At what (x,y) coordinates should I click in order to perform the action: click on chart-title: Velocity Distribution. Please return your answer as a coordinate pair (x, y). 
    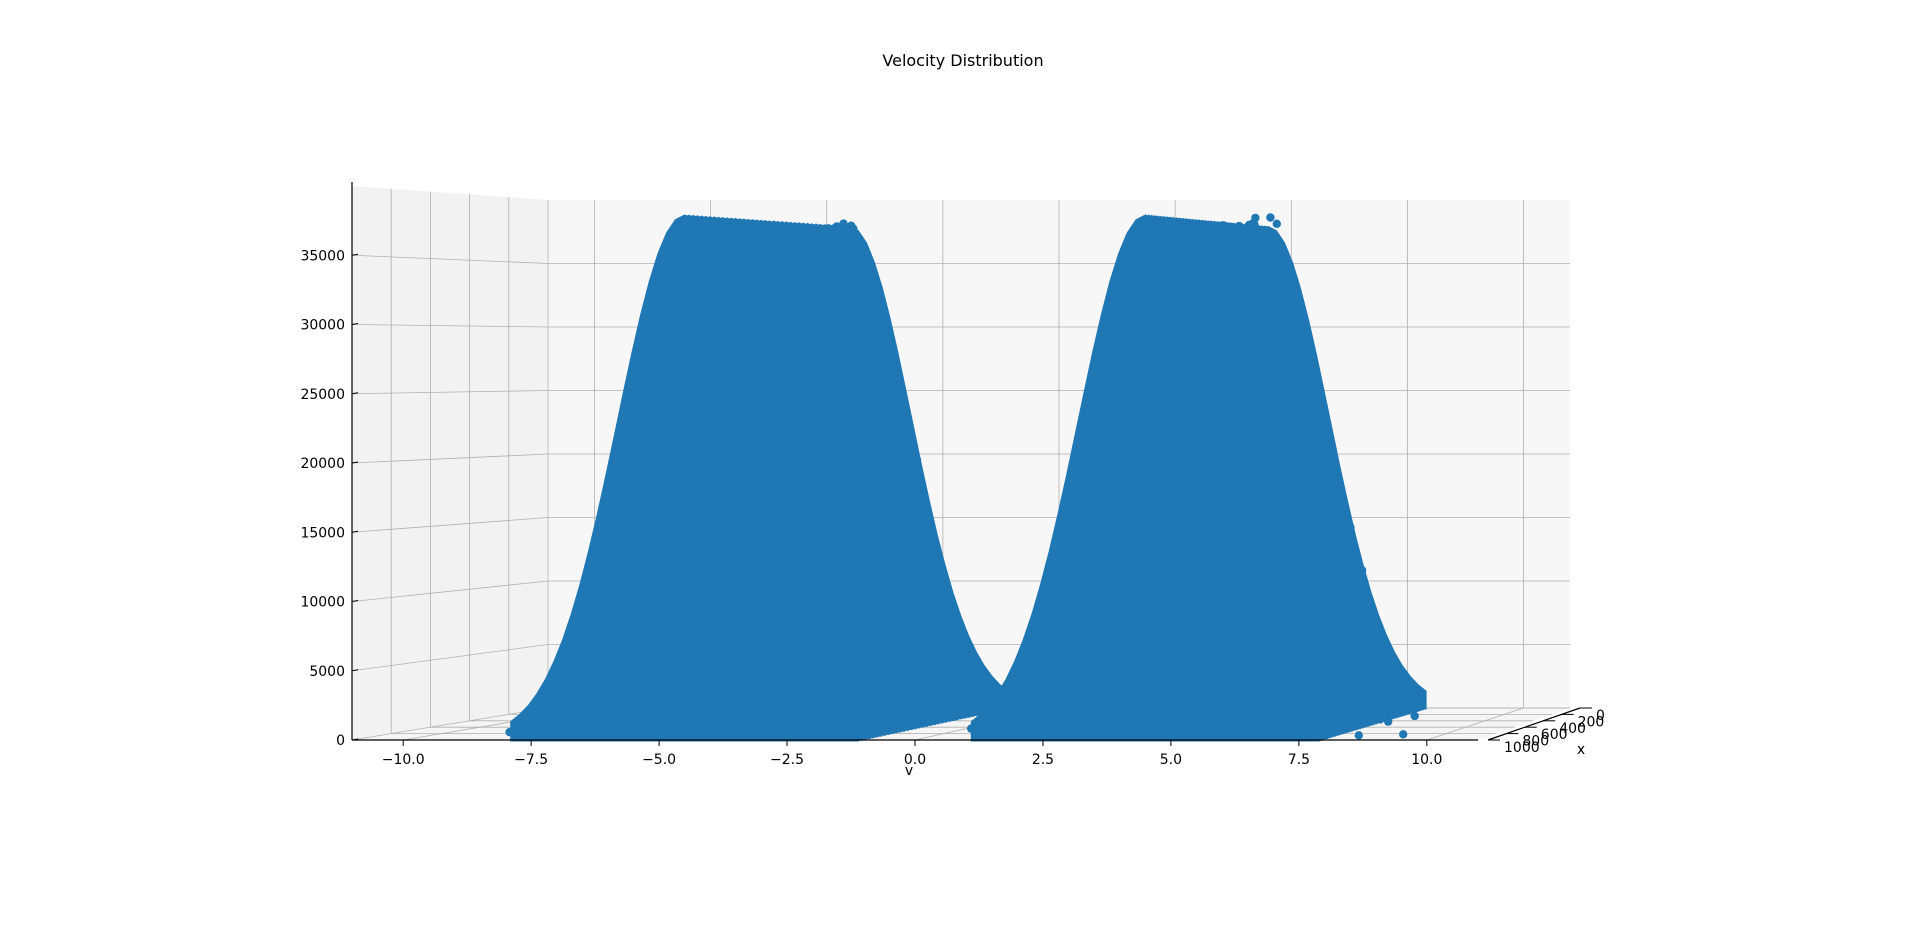
    Looking at the image, I should click on (962, 60).